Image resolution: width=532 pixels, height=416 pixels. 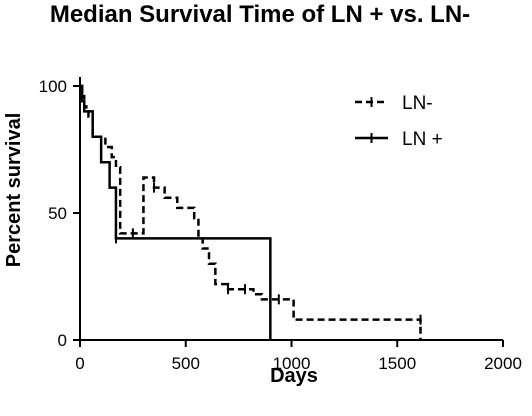 I want to click on legend-label-ln-plus: LN +, so click(x=422, y=139).